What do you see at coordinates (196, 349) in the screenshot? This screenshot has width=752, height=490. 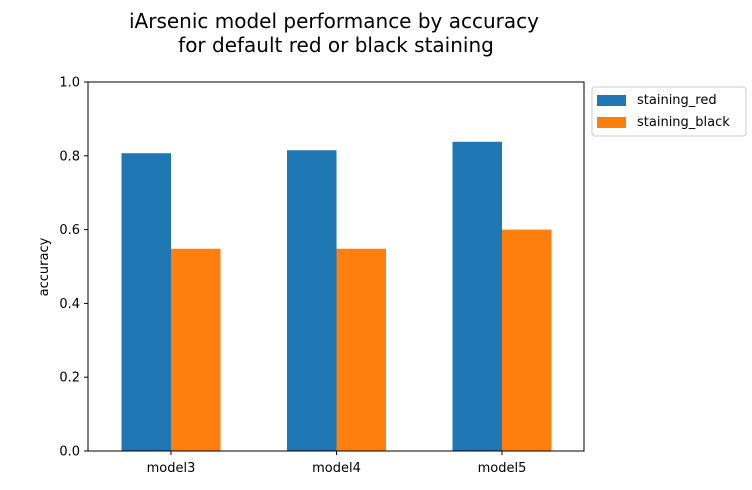 I see `bar-staining-black-model3` at bounding box center [196, 349].